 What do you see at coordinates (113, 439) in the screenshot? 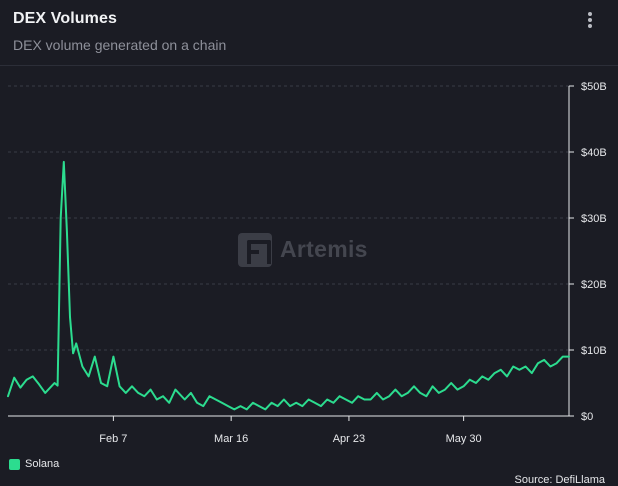
I see `x-tick-label: Feb 7` at bounding box center [113, 439].